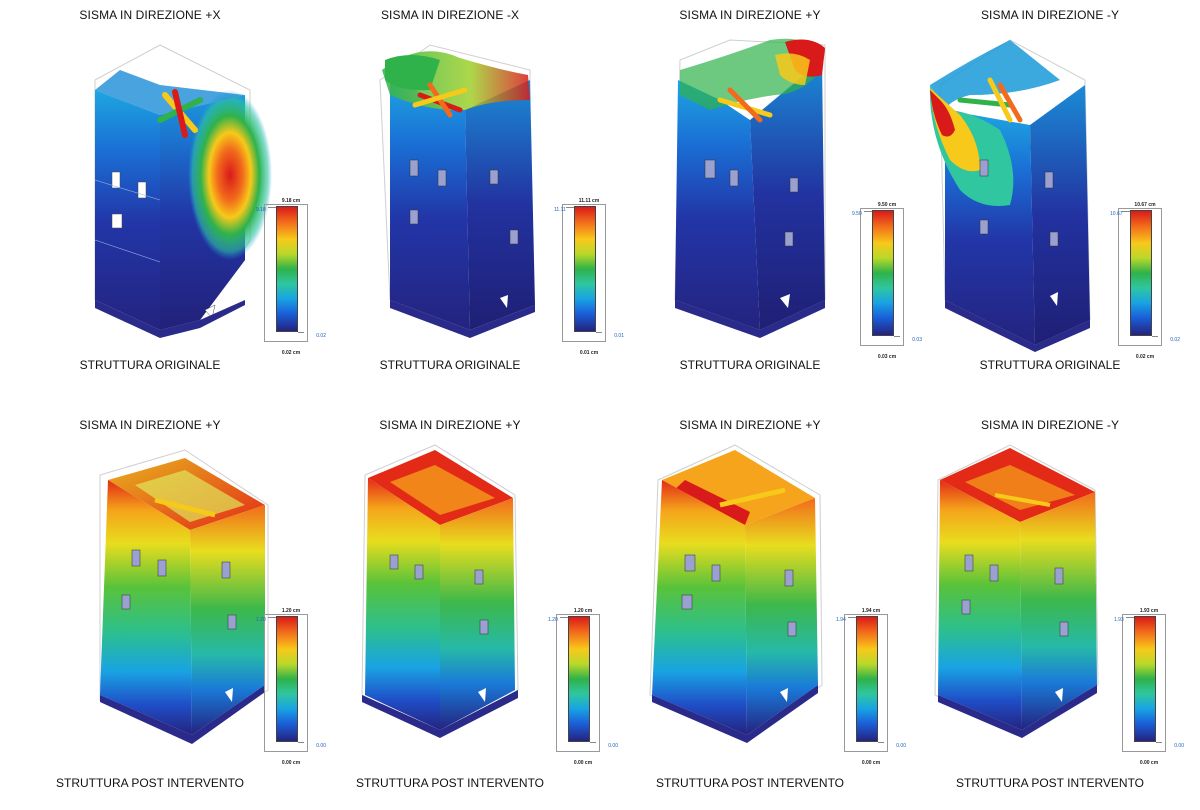  I want to click on legend-max-value: 10.67, so click(1116, 214).